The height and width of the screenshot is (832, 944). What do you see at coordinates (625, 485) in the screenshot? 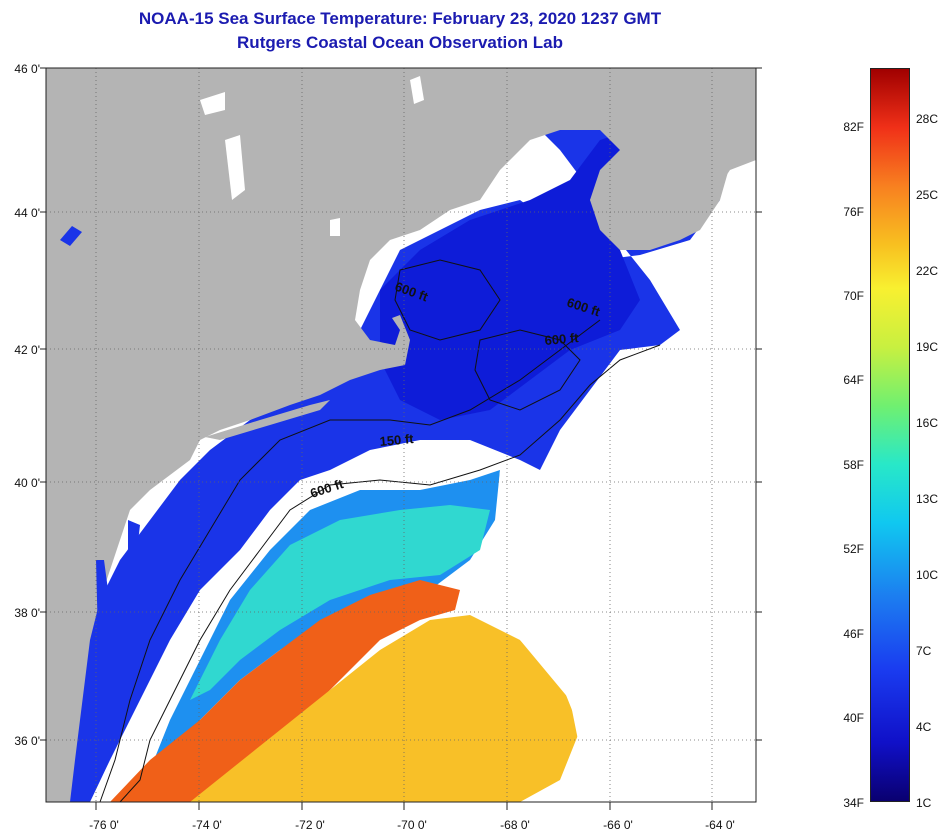
I see `cloud-offshore-region` at bounding box center [625, 485].